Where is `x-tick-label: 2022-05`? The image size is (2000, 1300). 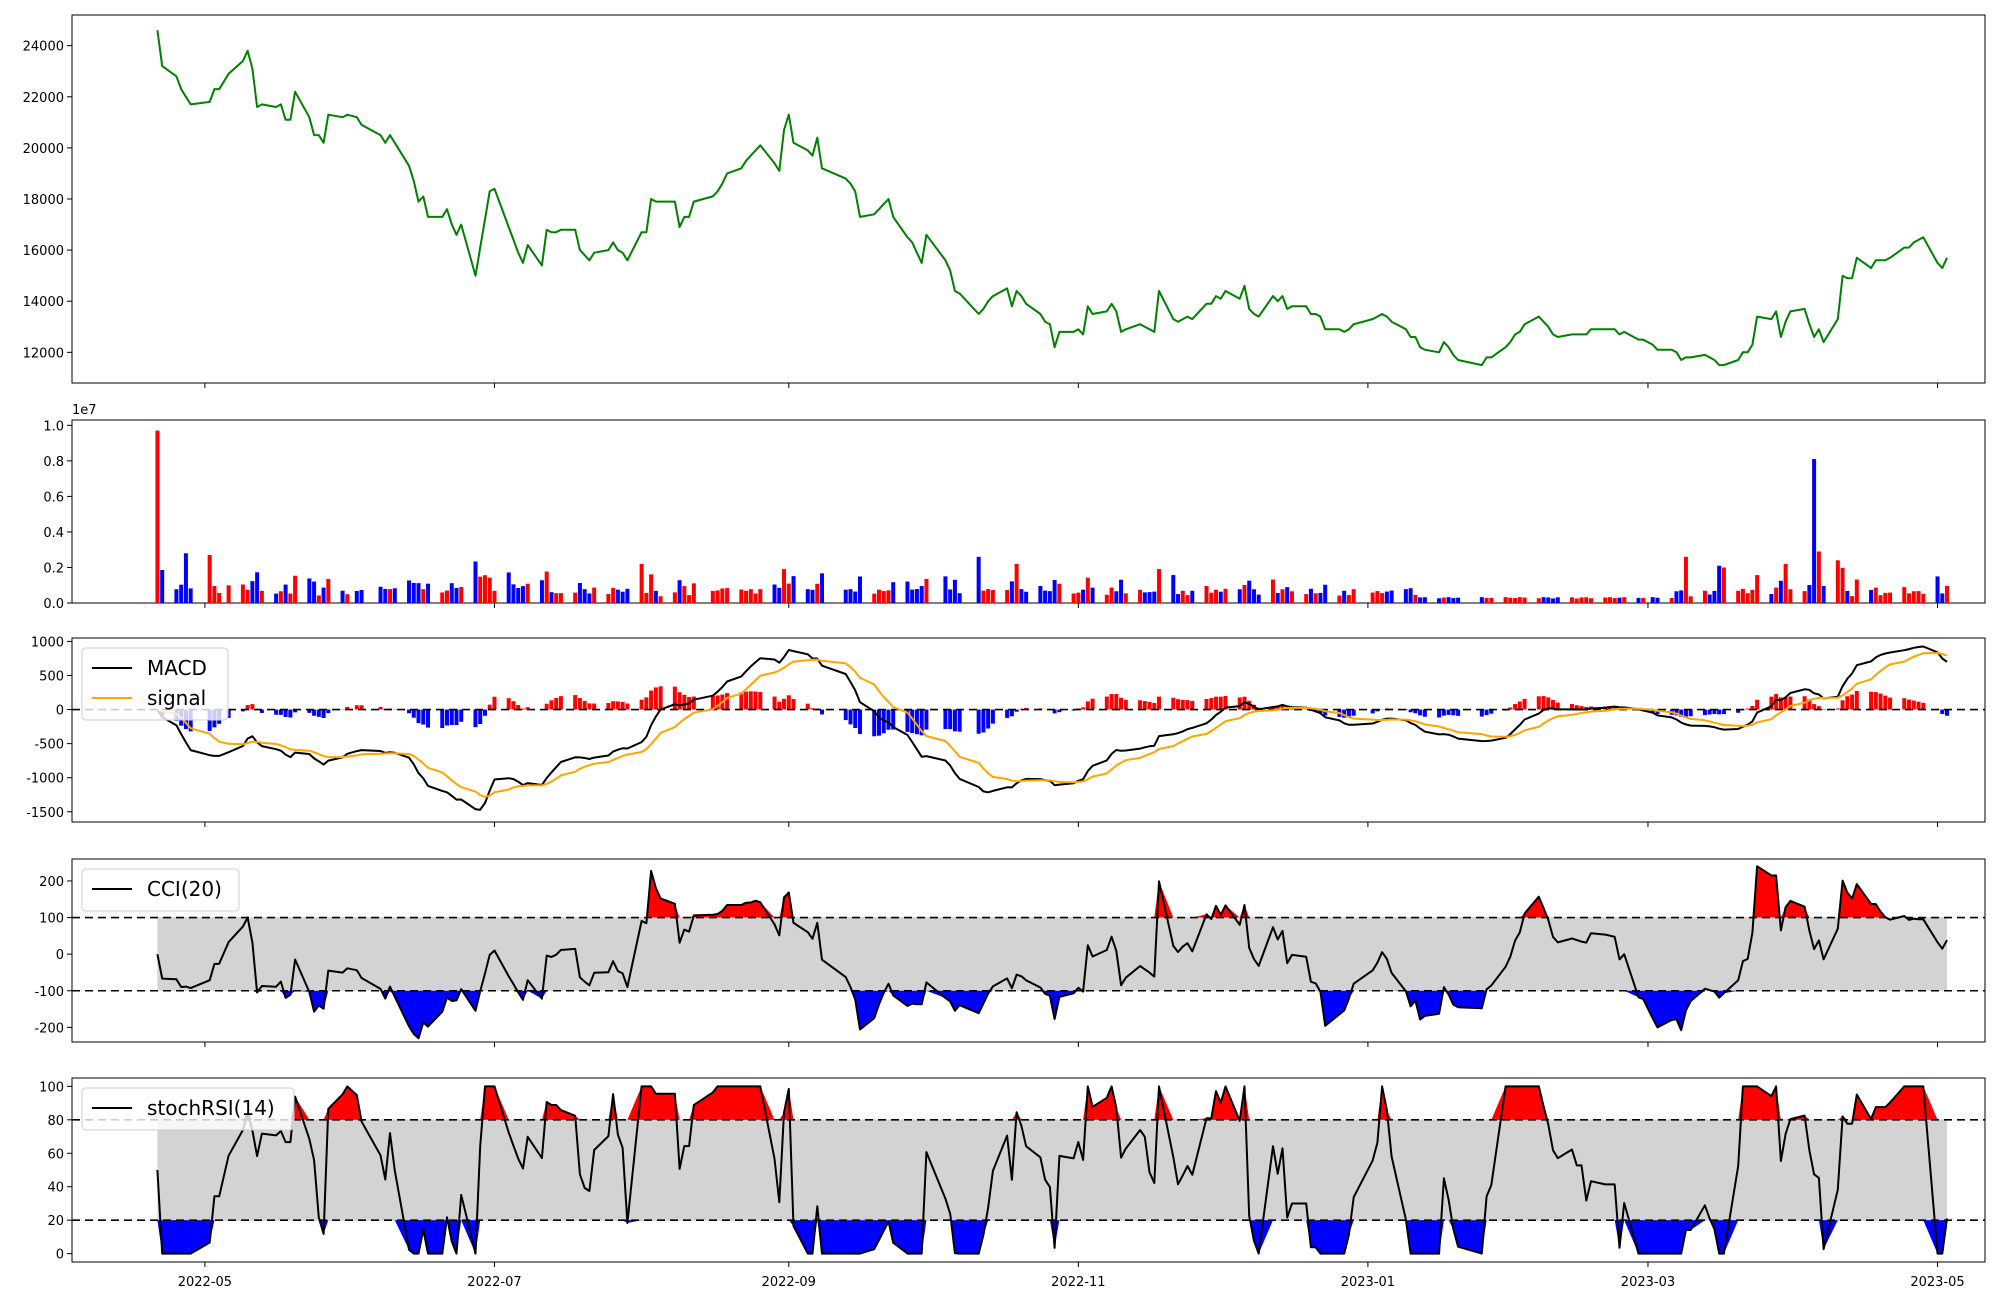
x-tick-label: 2022-05 is located at coordinates (205, 1282).